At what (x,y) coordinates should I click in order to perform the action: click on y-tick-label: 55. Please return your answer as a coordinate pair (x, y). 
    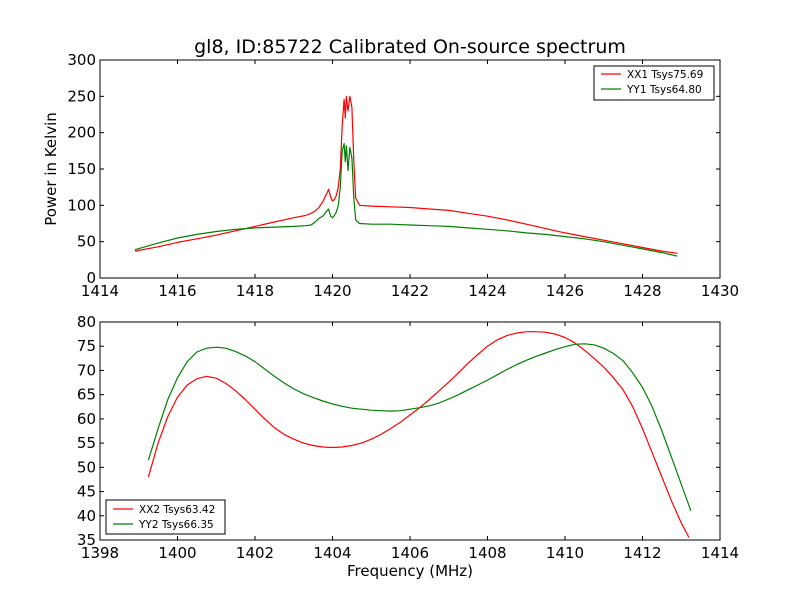
    Looking at the image, I should click on (86, 443).